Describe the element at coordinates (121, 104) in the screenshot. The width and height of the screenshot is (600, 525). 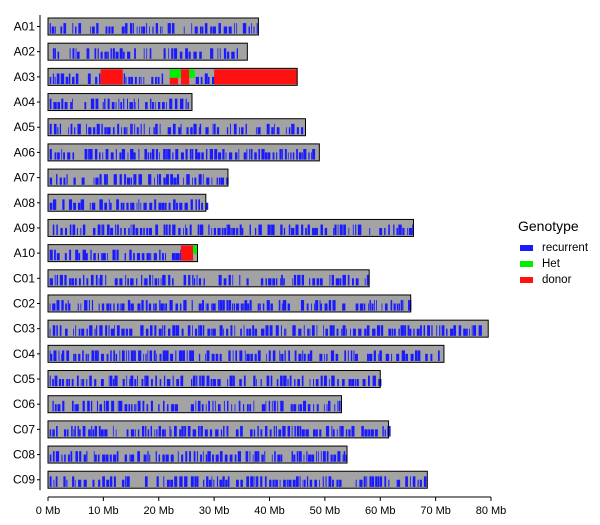
I see `recurrent-markers` at that location.